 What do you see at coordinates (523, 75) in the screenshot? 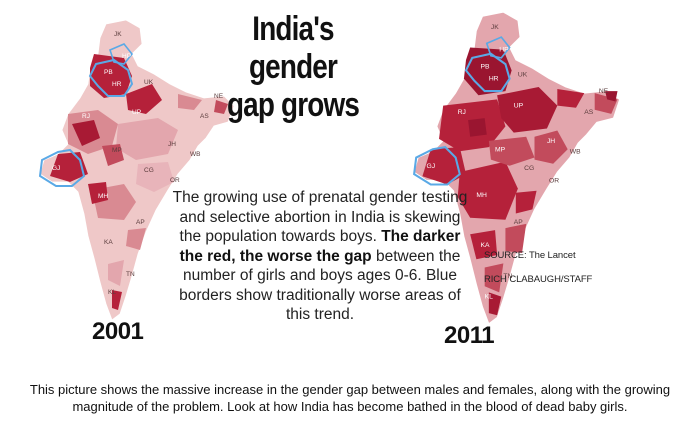
I see `label-uk-2011: UK` at bounding box center [523, 75].